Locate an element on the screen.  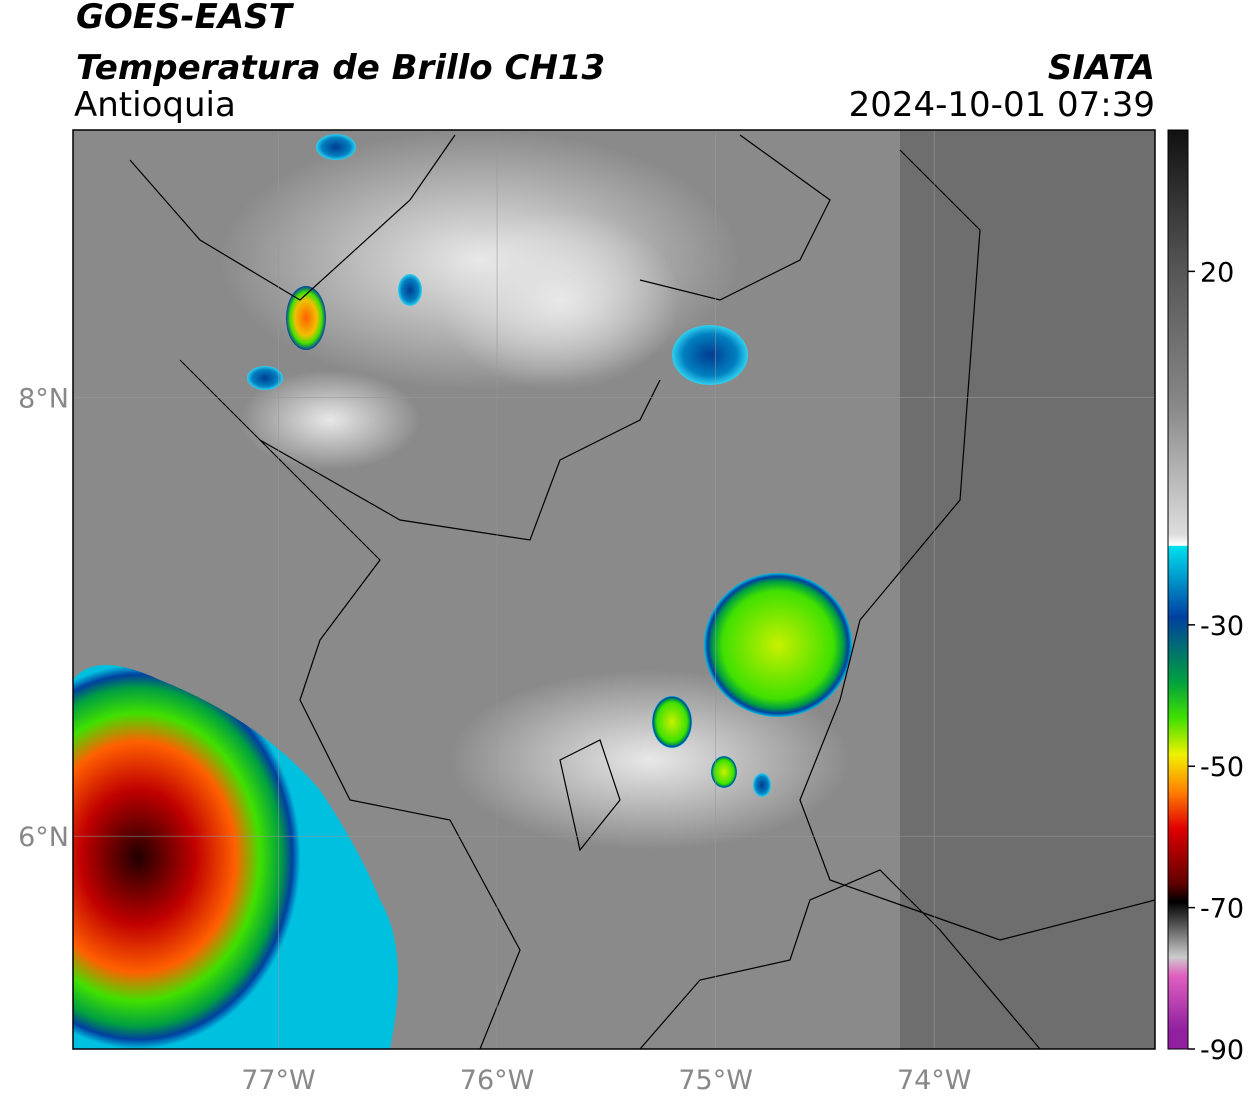
x-tick-label: 77°W is located at coordinates (278, 1080).